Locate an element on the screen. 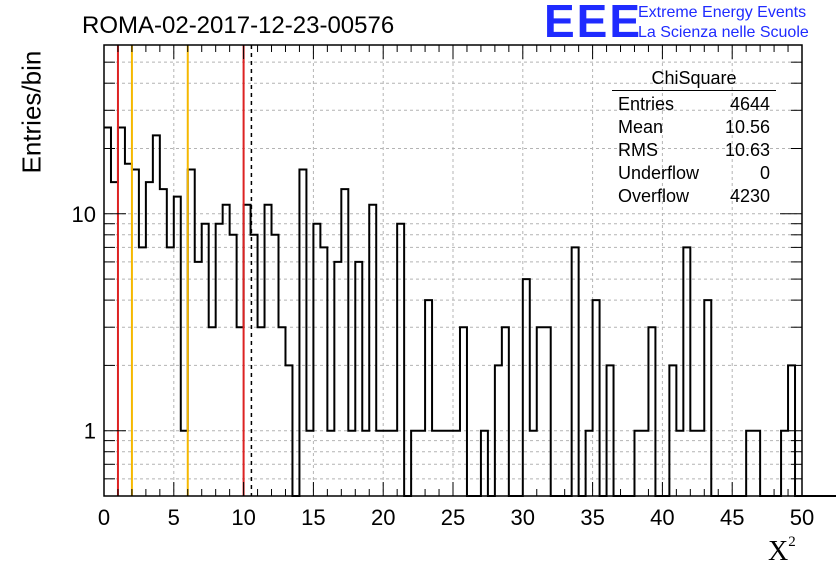  stats-value: 10.56 is located at coordinates (747, 127).